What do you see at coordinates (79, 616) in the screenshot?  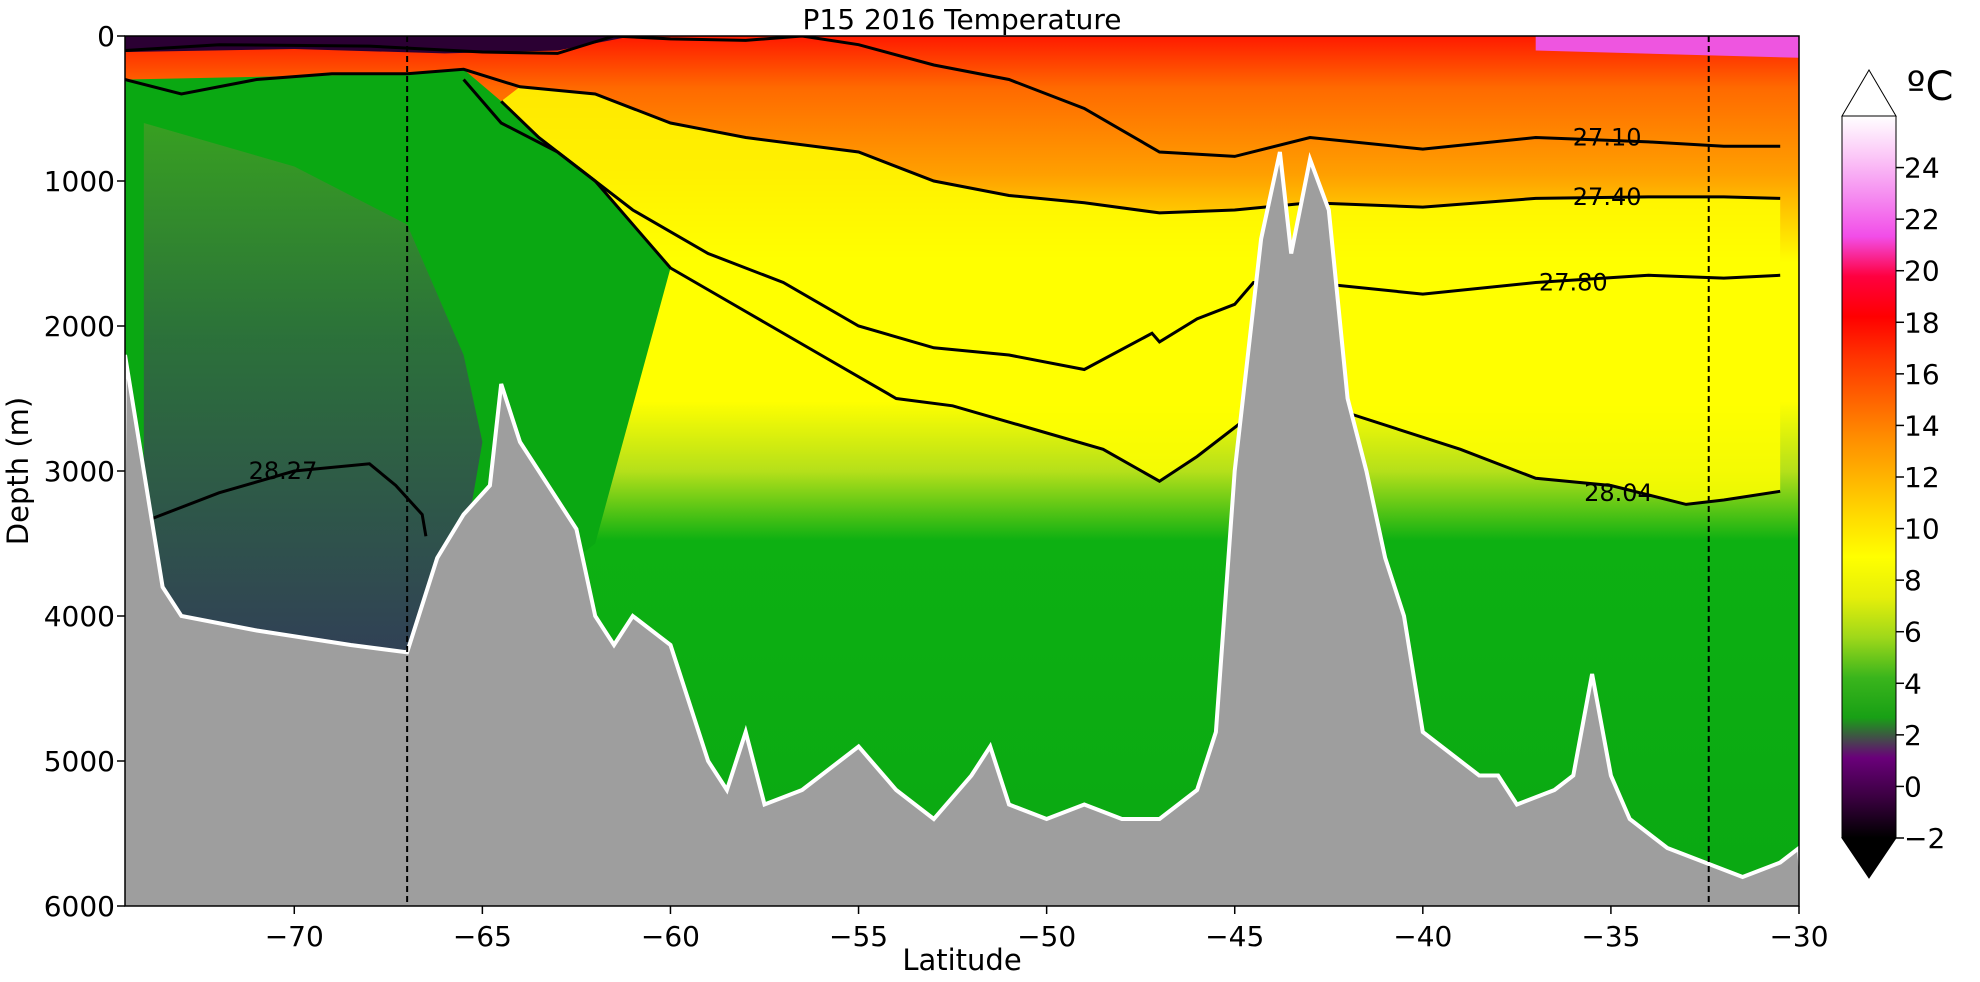 I see `y-tick-label: 4000` at bounding box center [79, 616].